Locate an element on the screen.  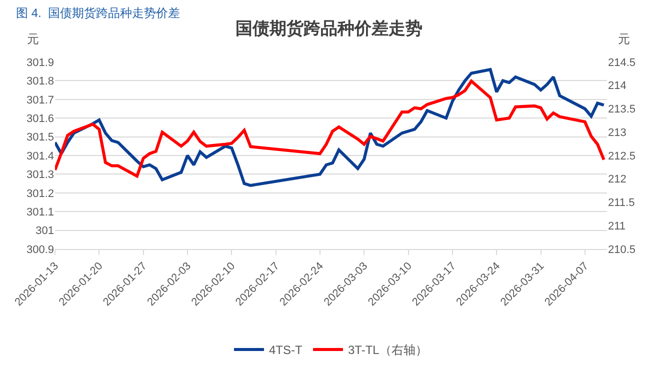
chart-title: 国债期货跨品种价差走势 is located at coordinates (329, 28).